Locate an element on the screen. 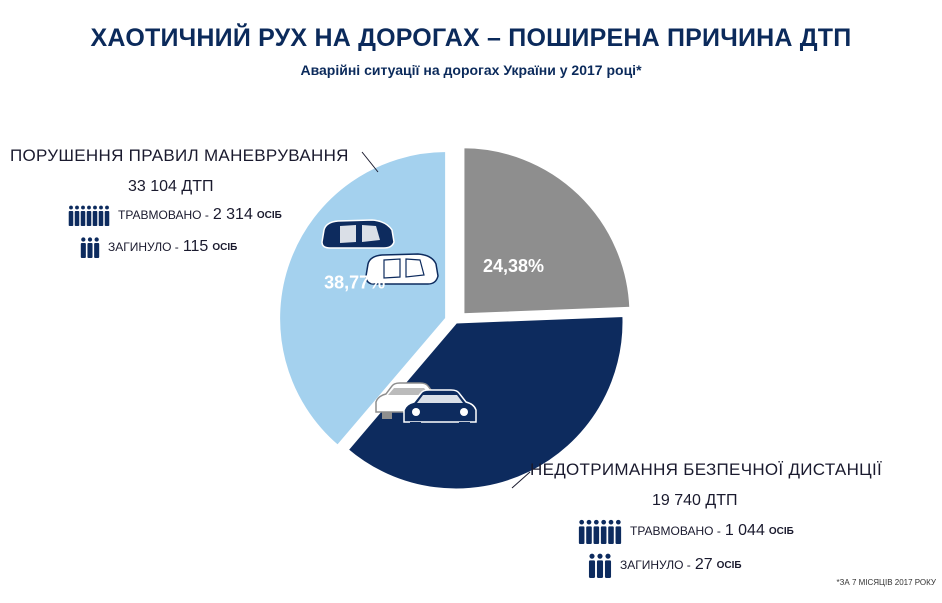 Image resolution: width=942 pixels, height=603 pixels. injured-stat-maneuver: ТРАВМОВАНО - 2 314 ОСІБ is located at coordinates (175, 215).